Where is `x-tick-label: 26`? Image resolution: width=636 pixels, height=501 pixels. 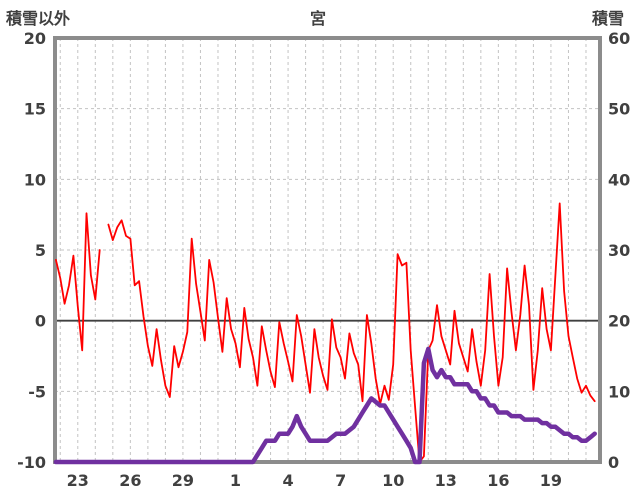
x-tick-label: 26 is located at coordinates (130, 480).